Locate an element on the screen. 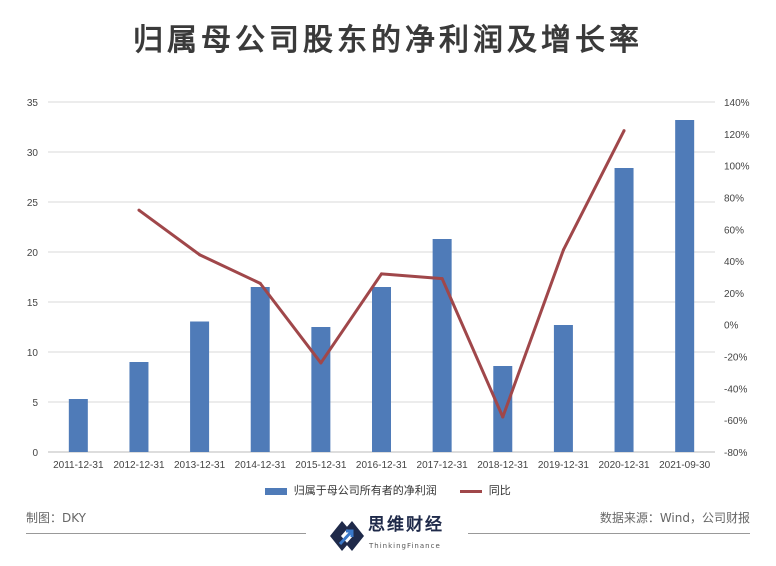 Image resolution: width=776 pixels, height=566 pixels. y-tick-label: 25 is located at coordinates (33, 203).